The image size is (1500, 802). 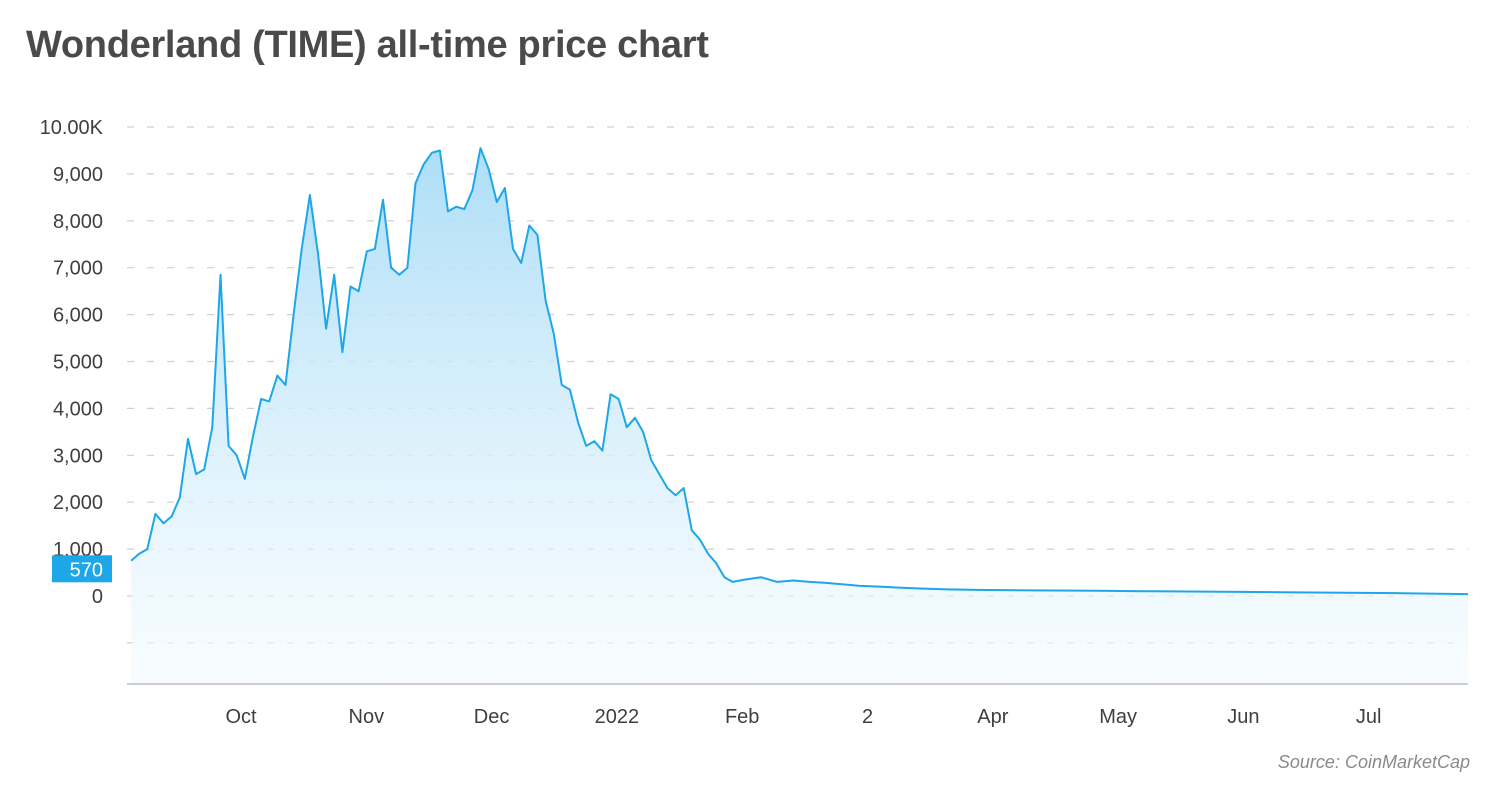 I want to click on x-tick-label: May, so click(x=1118, y=717).